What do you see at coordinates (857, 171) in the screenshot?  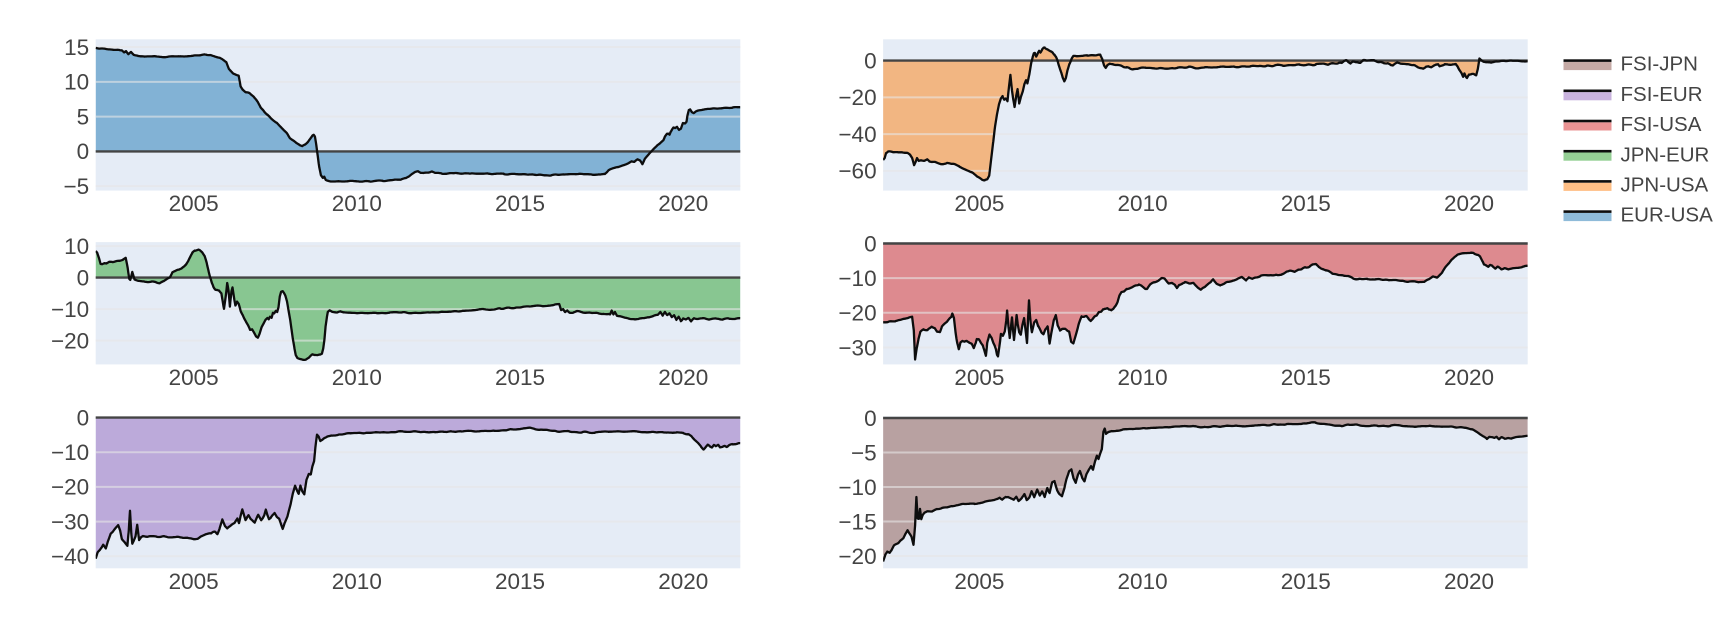 I see `svg-text: −60` at bounding box center [857, 171].